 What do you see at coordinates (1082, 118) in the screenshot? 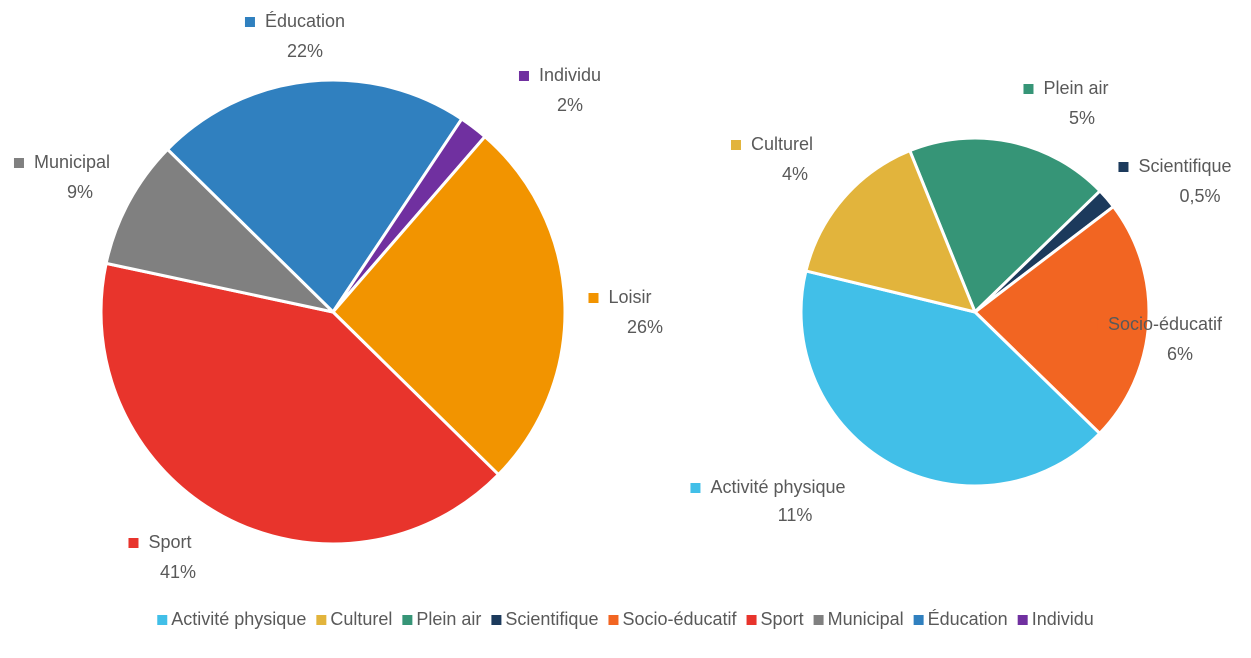
I see `value-label: 5%` at bounding box center [1082, 118].